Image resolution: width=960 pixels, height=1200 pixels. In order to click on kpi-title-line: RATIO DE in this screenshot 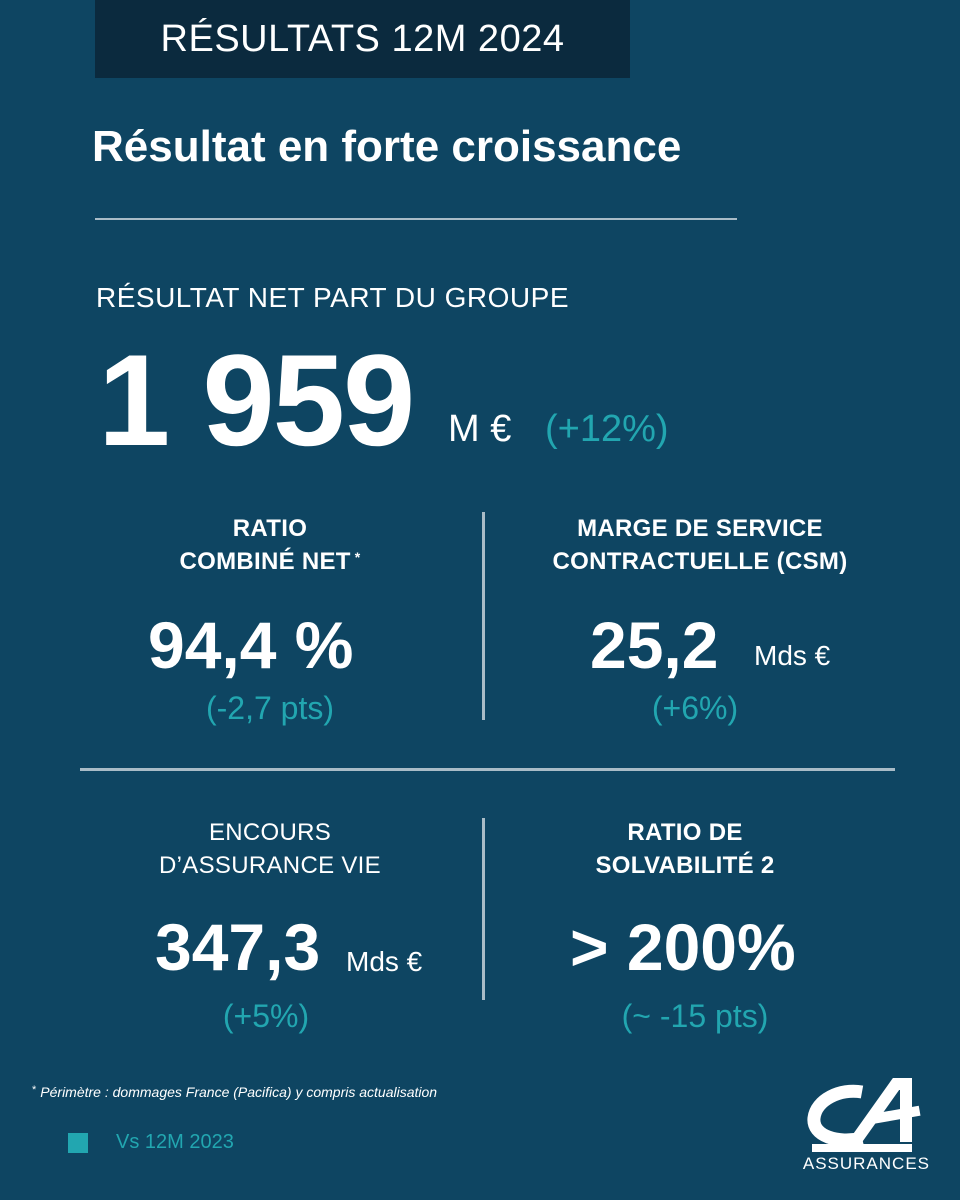, I will do `click(685, 832)`.